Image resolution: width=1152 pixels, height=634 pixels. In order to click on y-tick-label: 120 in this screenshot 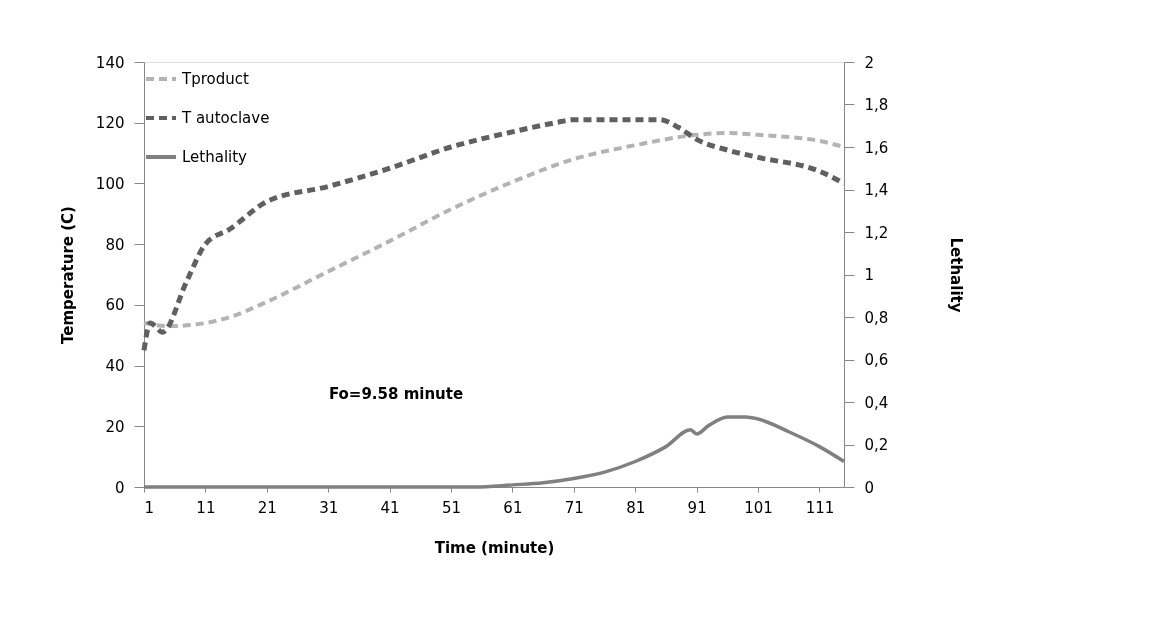, I will do `click(110, 123)`.